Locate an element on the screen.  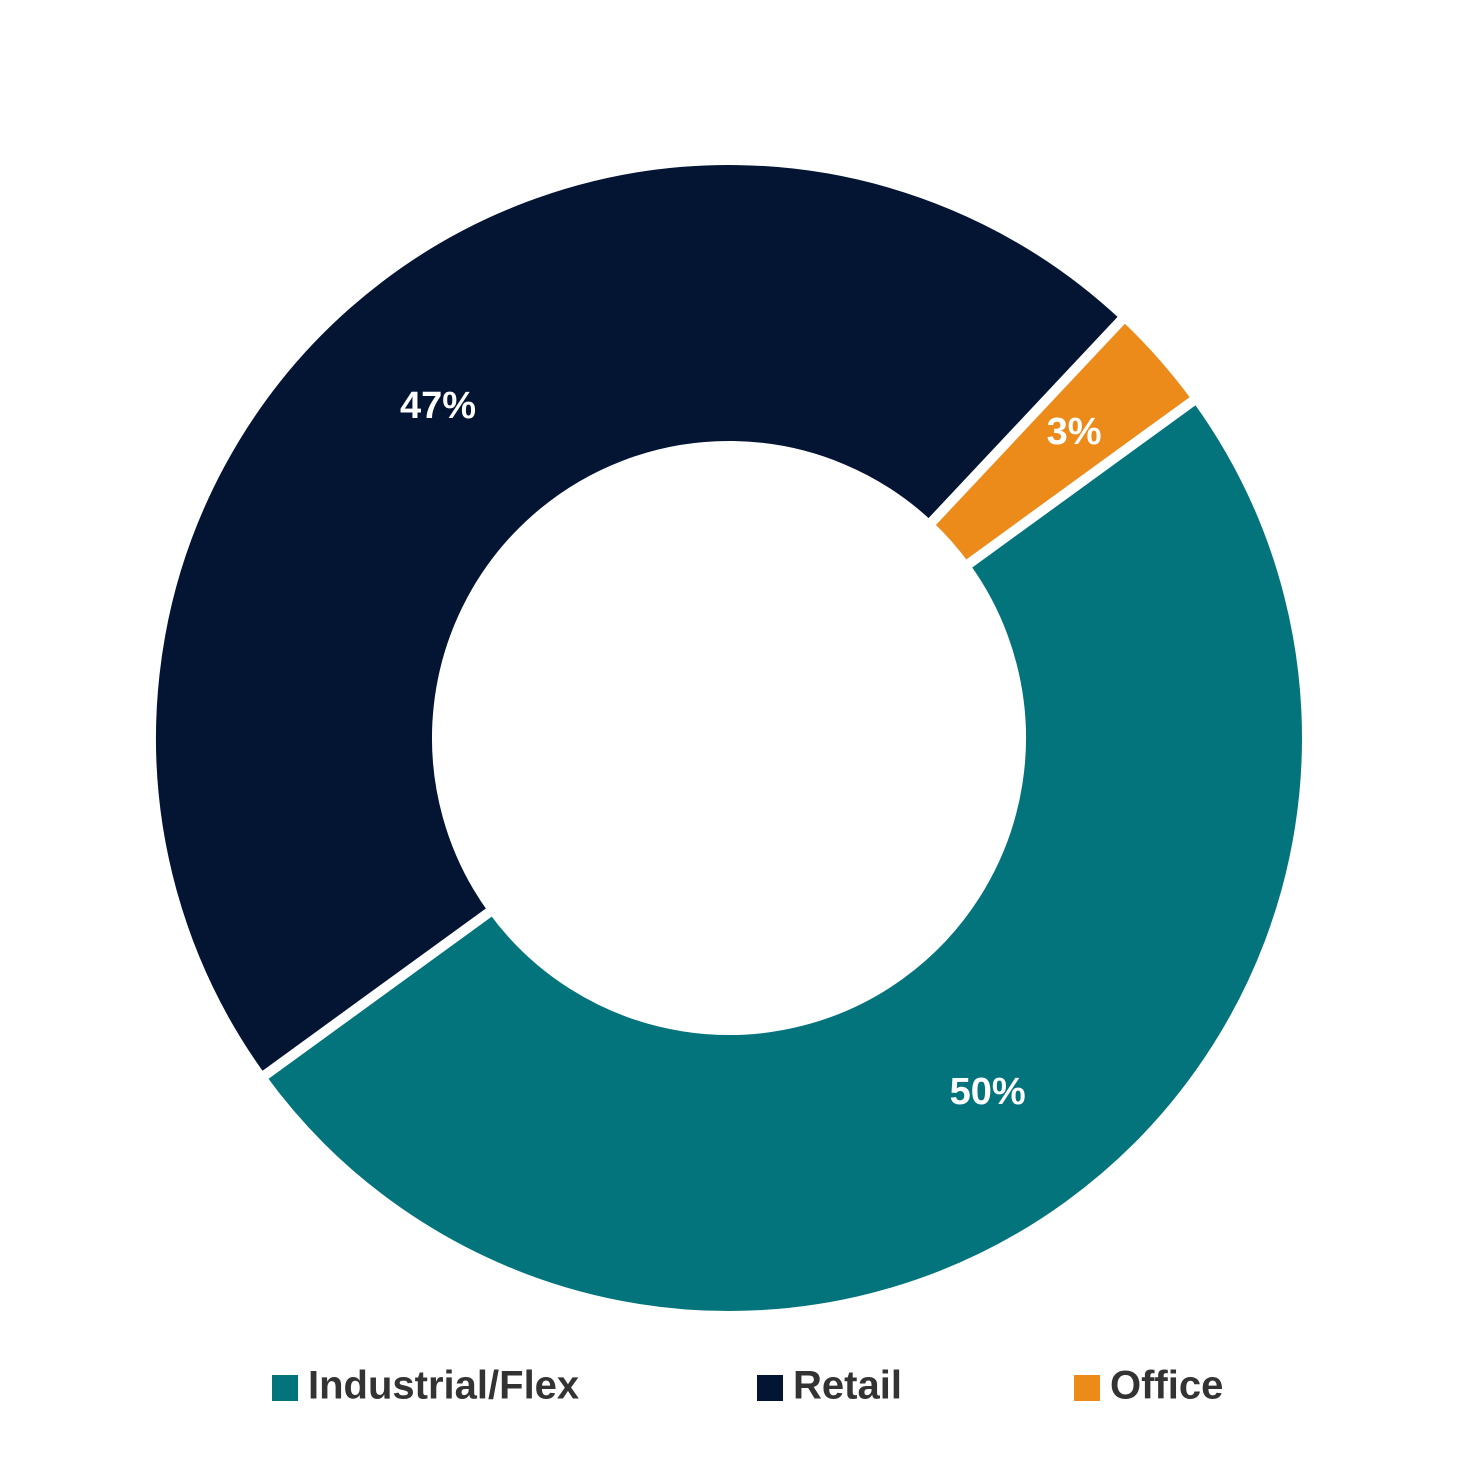
legend-label: Office is located at coordinates (1166, 1386).